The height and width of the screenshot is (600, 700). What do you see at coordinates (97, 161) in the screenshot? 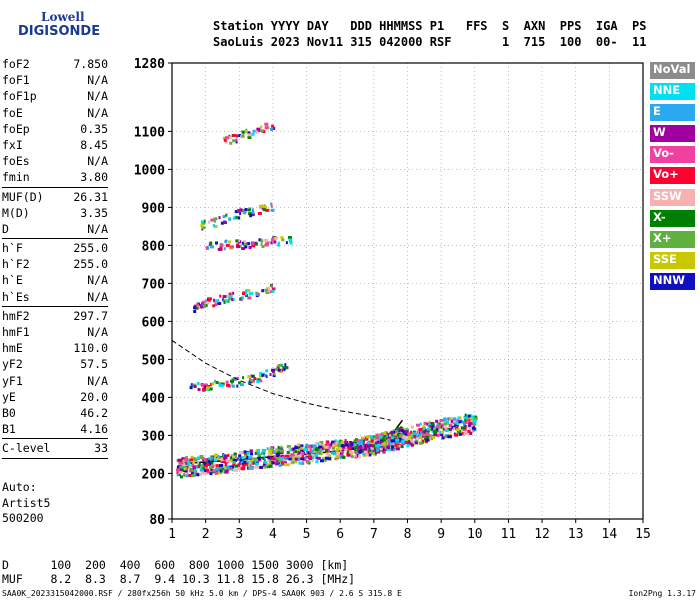
I see `param-value: N/A` at bounding box center [97, 161].